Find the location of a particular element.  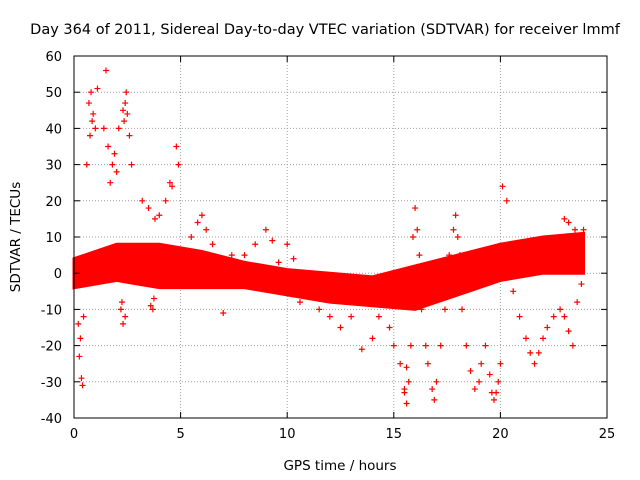

x-tick-label: 20 is located at coordinates (500, 434).